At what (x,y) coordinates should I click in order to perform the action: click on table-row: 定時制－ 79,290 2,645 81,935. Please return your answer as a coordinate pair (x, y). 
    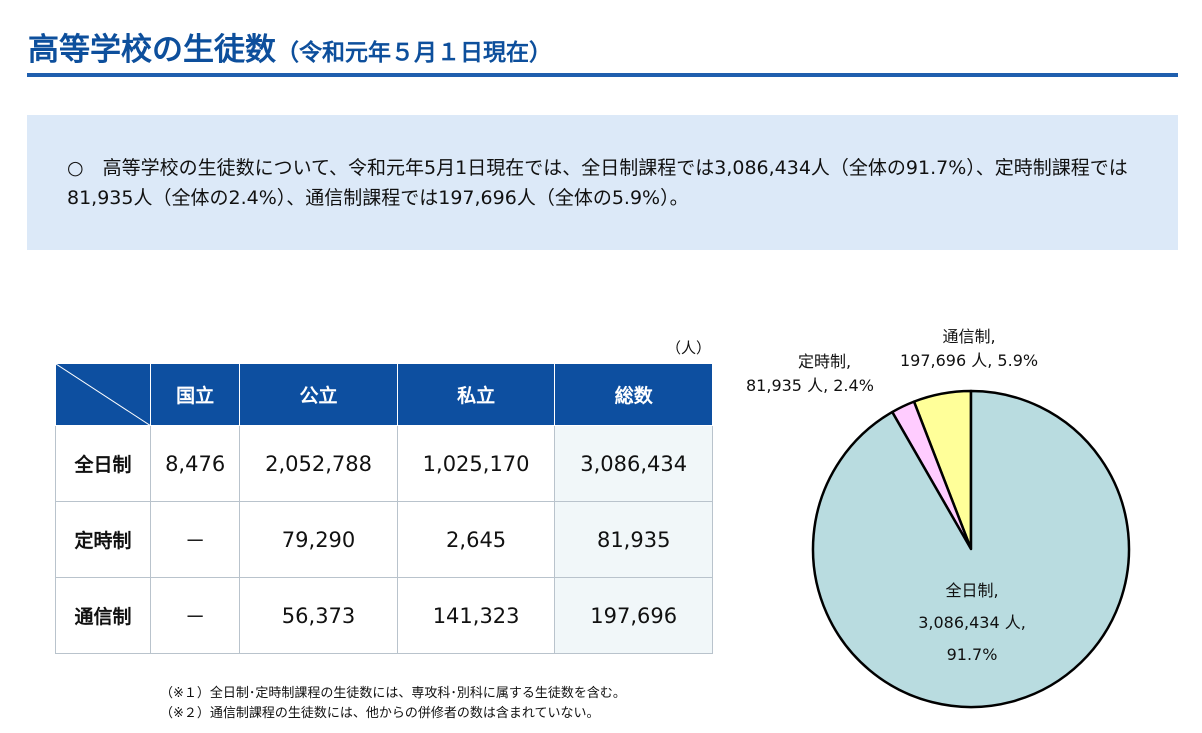
    Looking at the image, I should click on (384, 539).